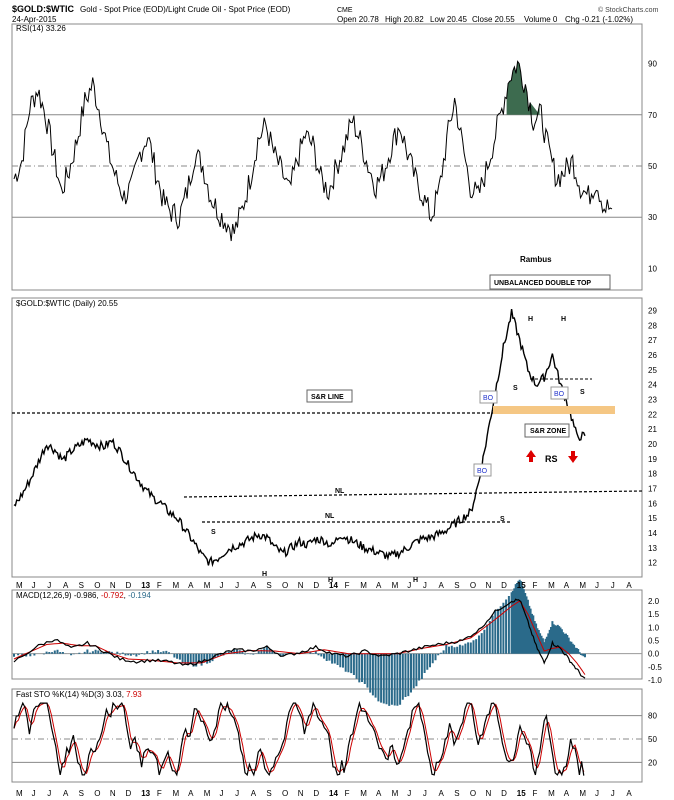 The height and width of the screenshot is (800, 674). What do you see at coordinates (582, 392) in the screenshot?
I see `s-label-top-2: S` at bounding box center [582, 392].